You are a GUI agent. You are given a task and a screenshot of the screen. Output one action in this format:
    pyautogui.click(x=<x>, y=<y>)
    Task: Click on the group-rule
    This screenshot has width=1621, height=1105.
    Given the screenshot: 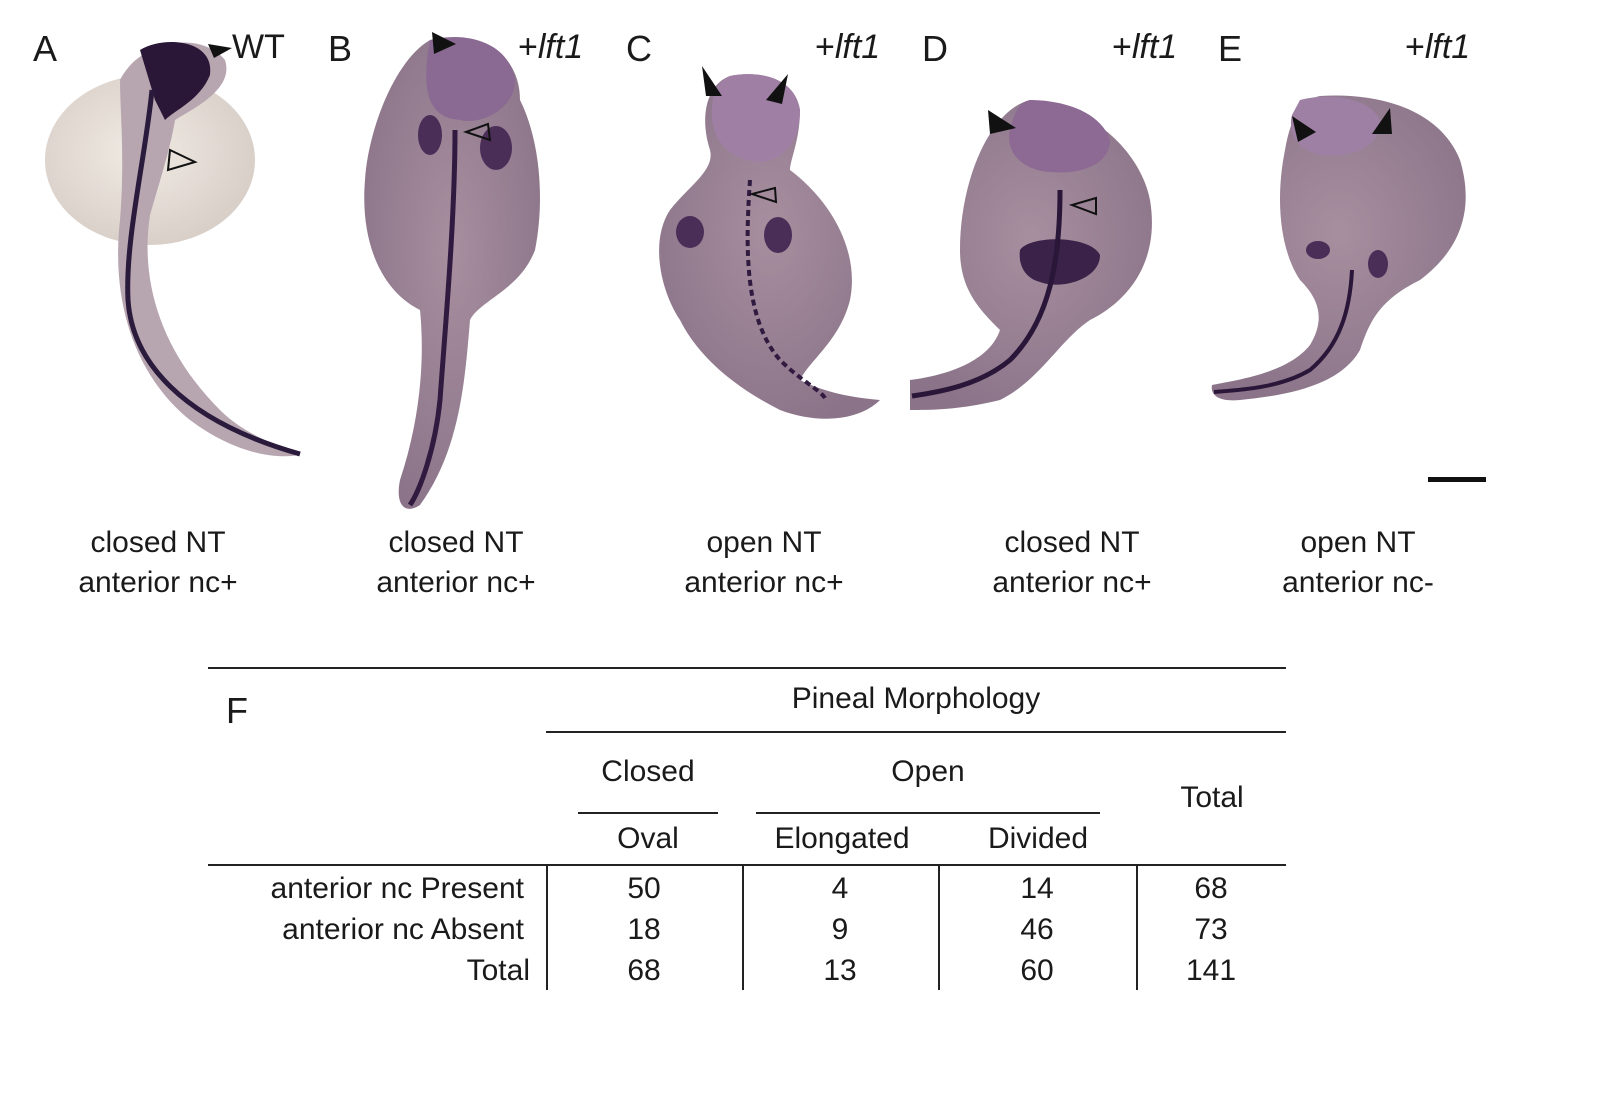 What is the action you would take?
    pyautogui.click(x=916, y=732)
    